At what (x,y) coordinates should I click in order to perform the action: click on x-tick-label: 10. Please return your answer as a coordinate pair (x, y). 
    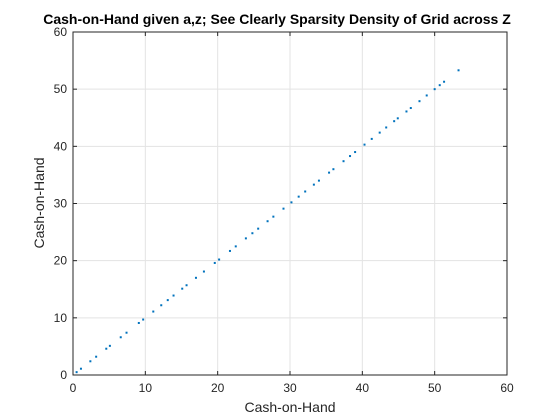
    Looking at the image, I should click on (146, 388).